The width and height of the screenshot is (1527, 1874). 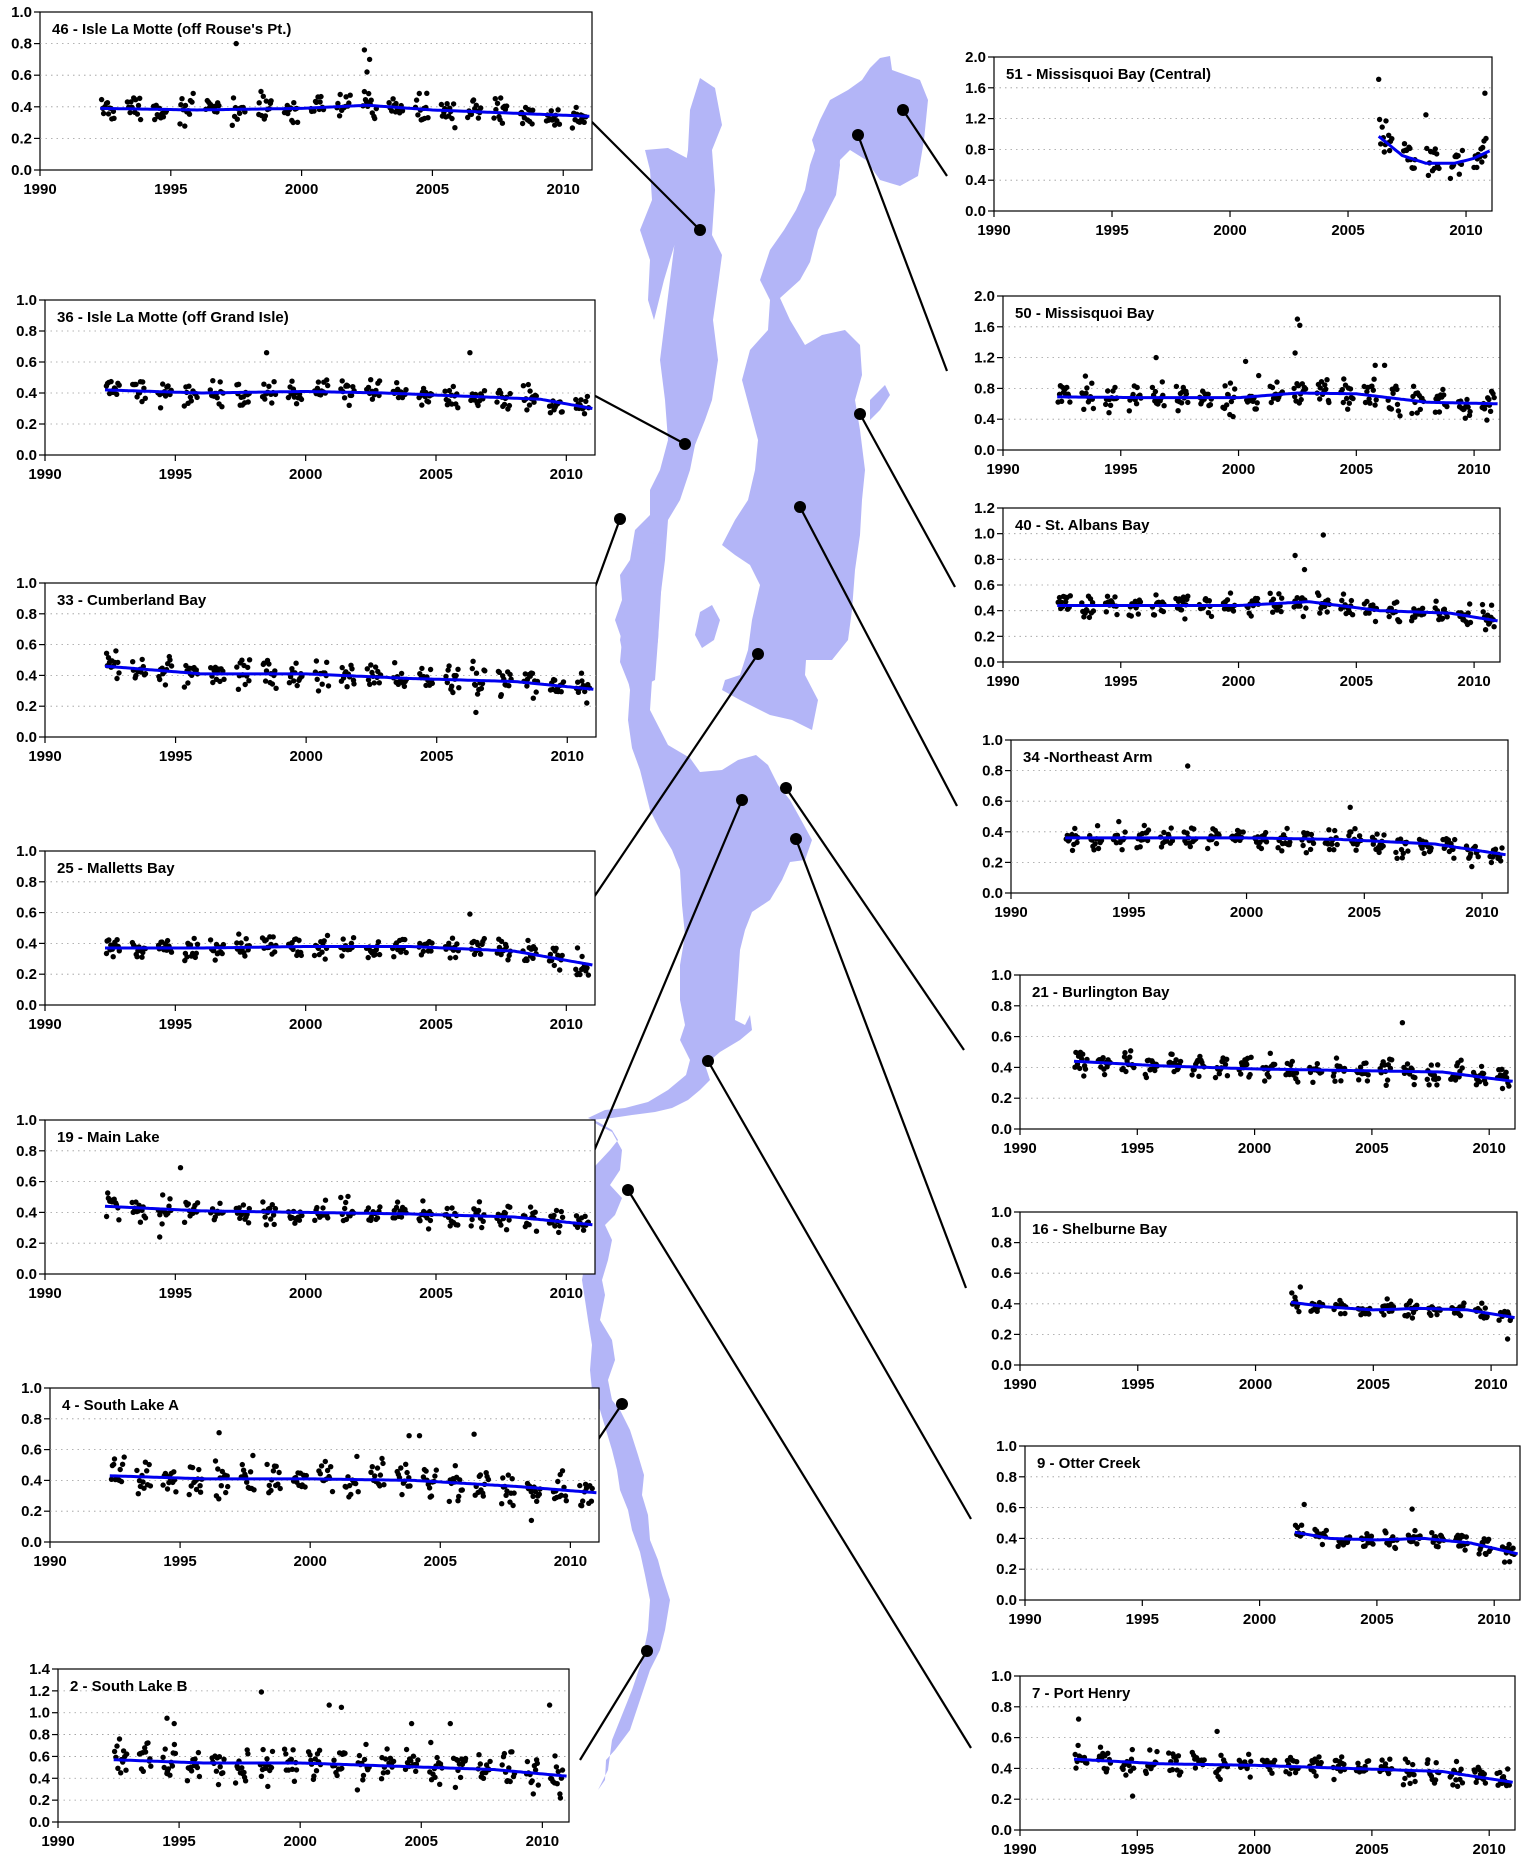 I want to click on plot-frame, so click(x=316, y=91).